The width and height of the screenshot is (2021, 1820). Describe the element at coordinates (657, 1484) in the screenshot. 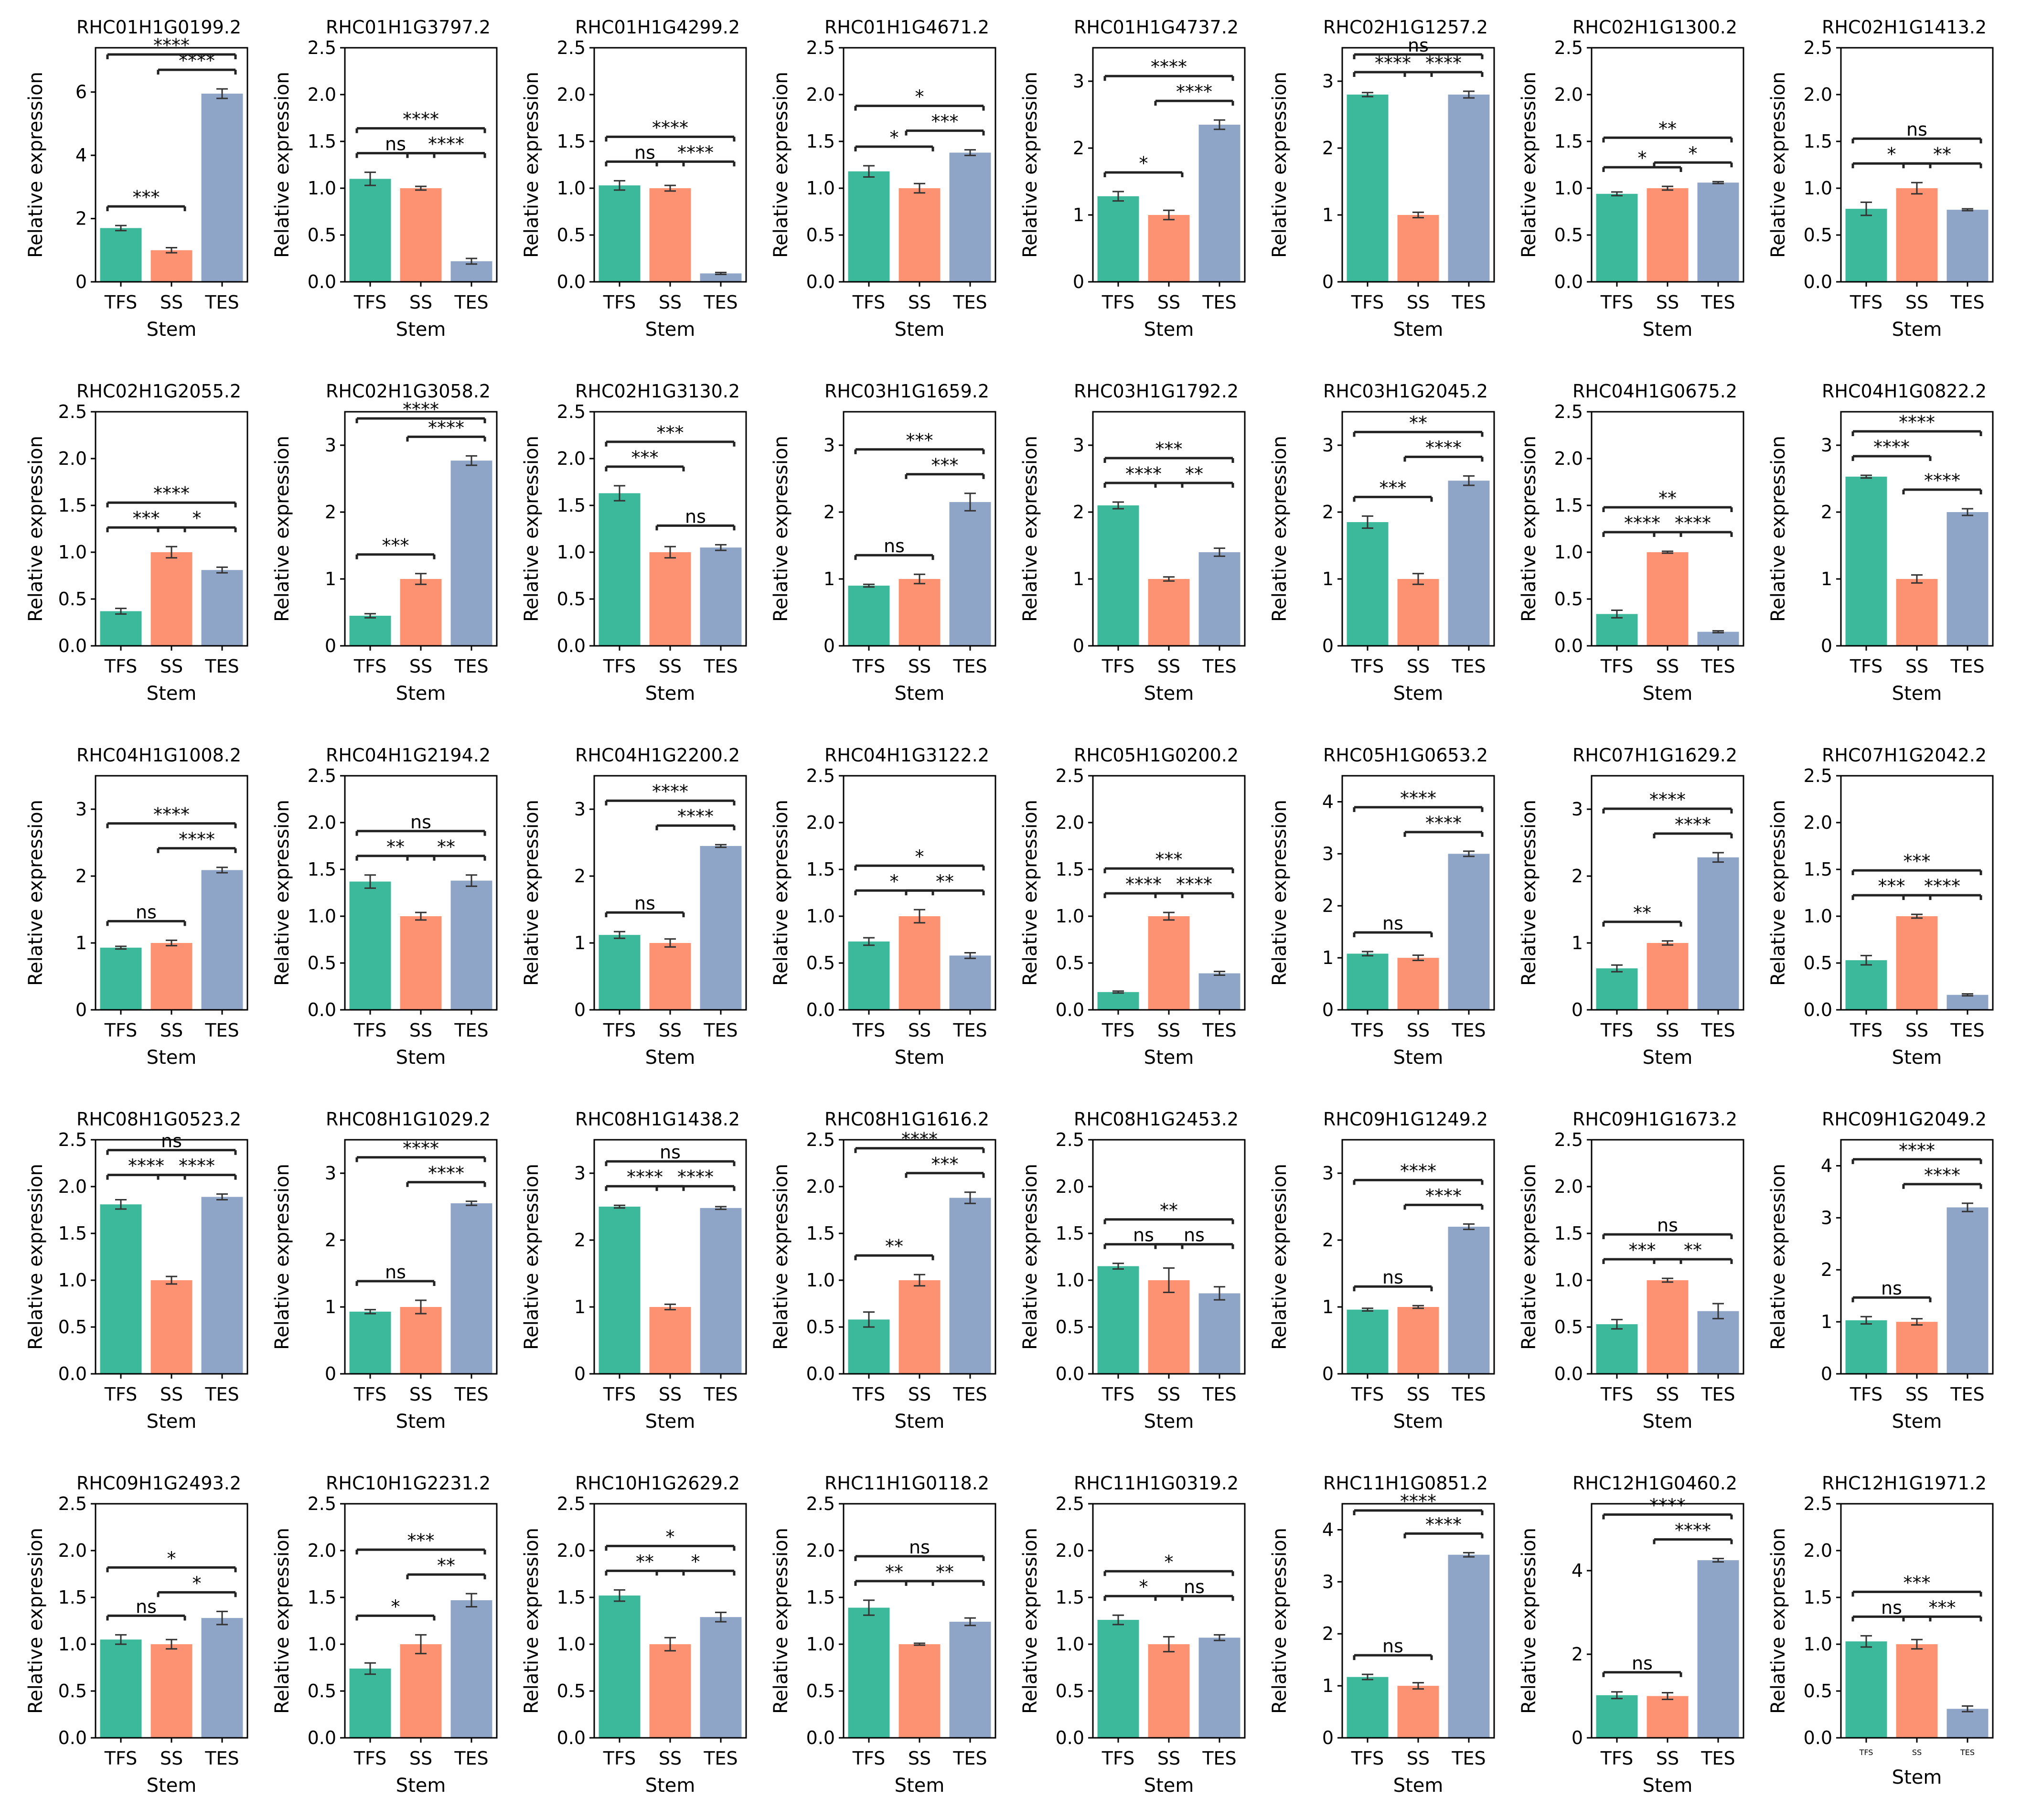

I see `chart-title: RHC10H1G2629.2` at that location.